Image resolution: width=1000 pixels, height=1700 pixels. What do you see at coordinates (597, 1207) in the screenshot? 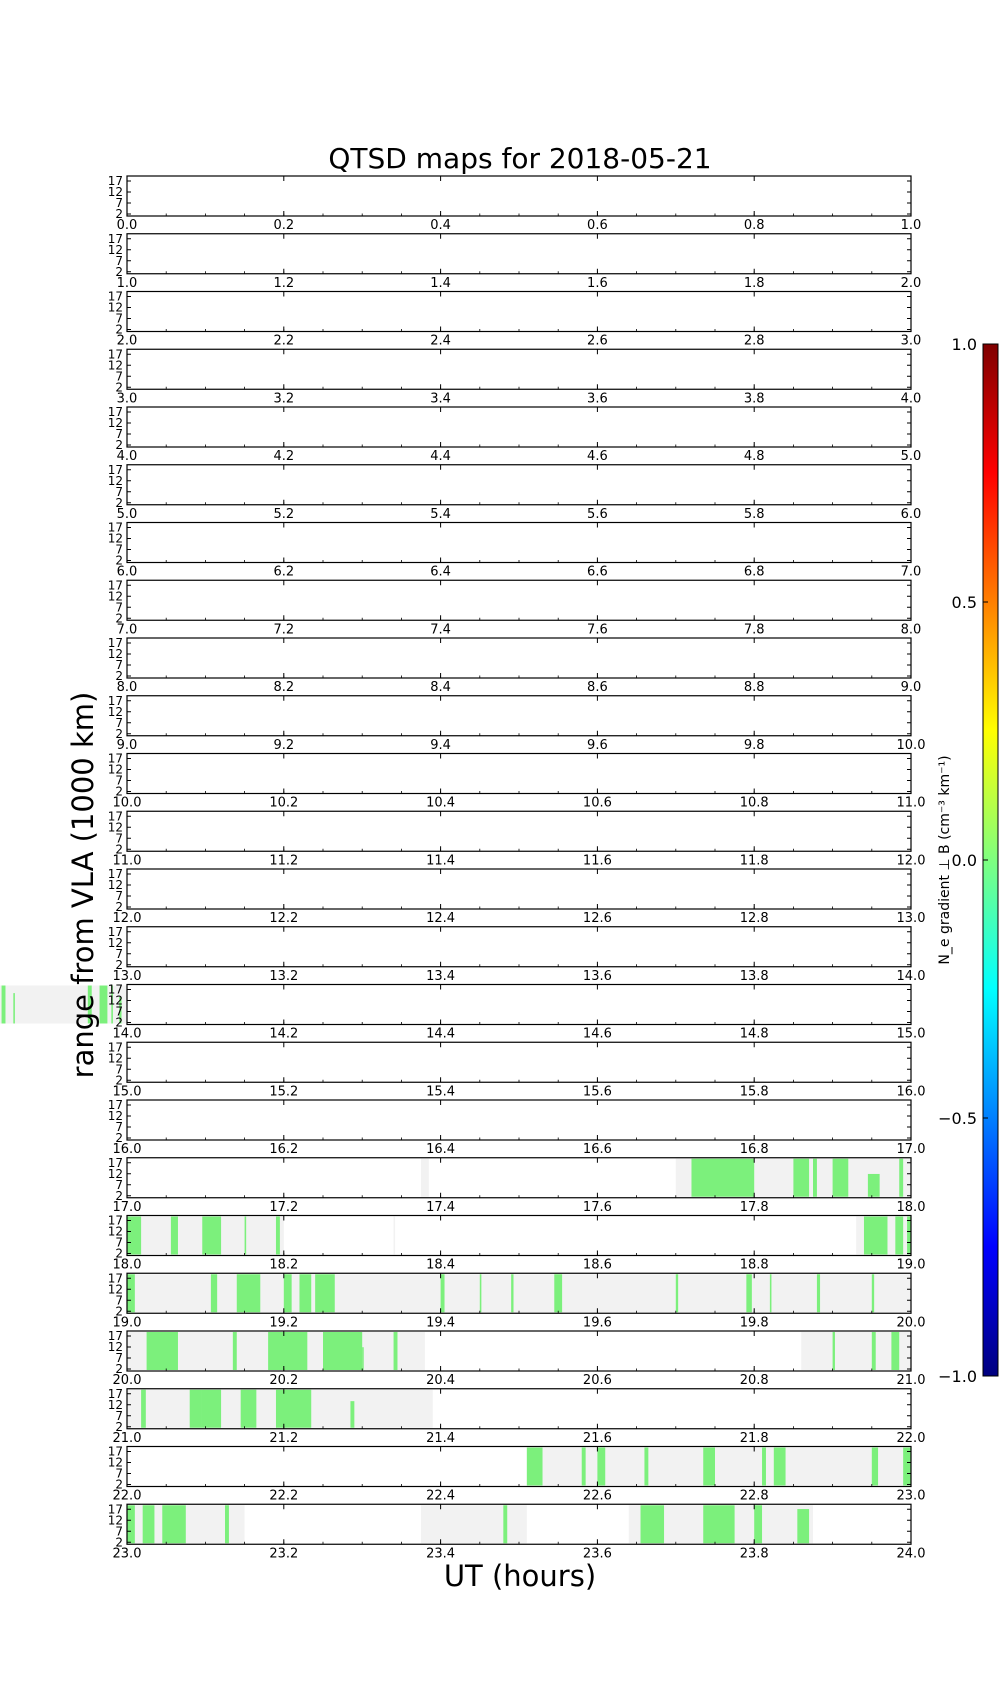
I see `x-tick-label: 17.6` at bounding box center [597, 1207].